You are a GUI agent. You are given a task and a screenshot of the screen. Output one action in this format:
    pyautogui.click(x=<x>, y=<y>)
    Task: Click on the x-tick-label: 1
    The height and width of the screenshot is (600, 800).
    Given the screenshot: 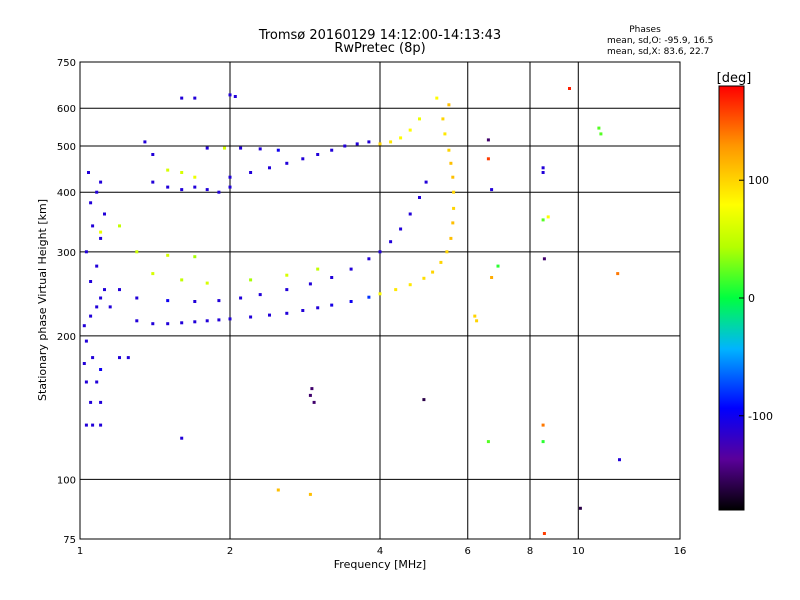 What is the action you would take?
    pyautogui.click(x=80, y=551)
    